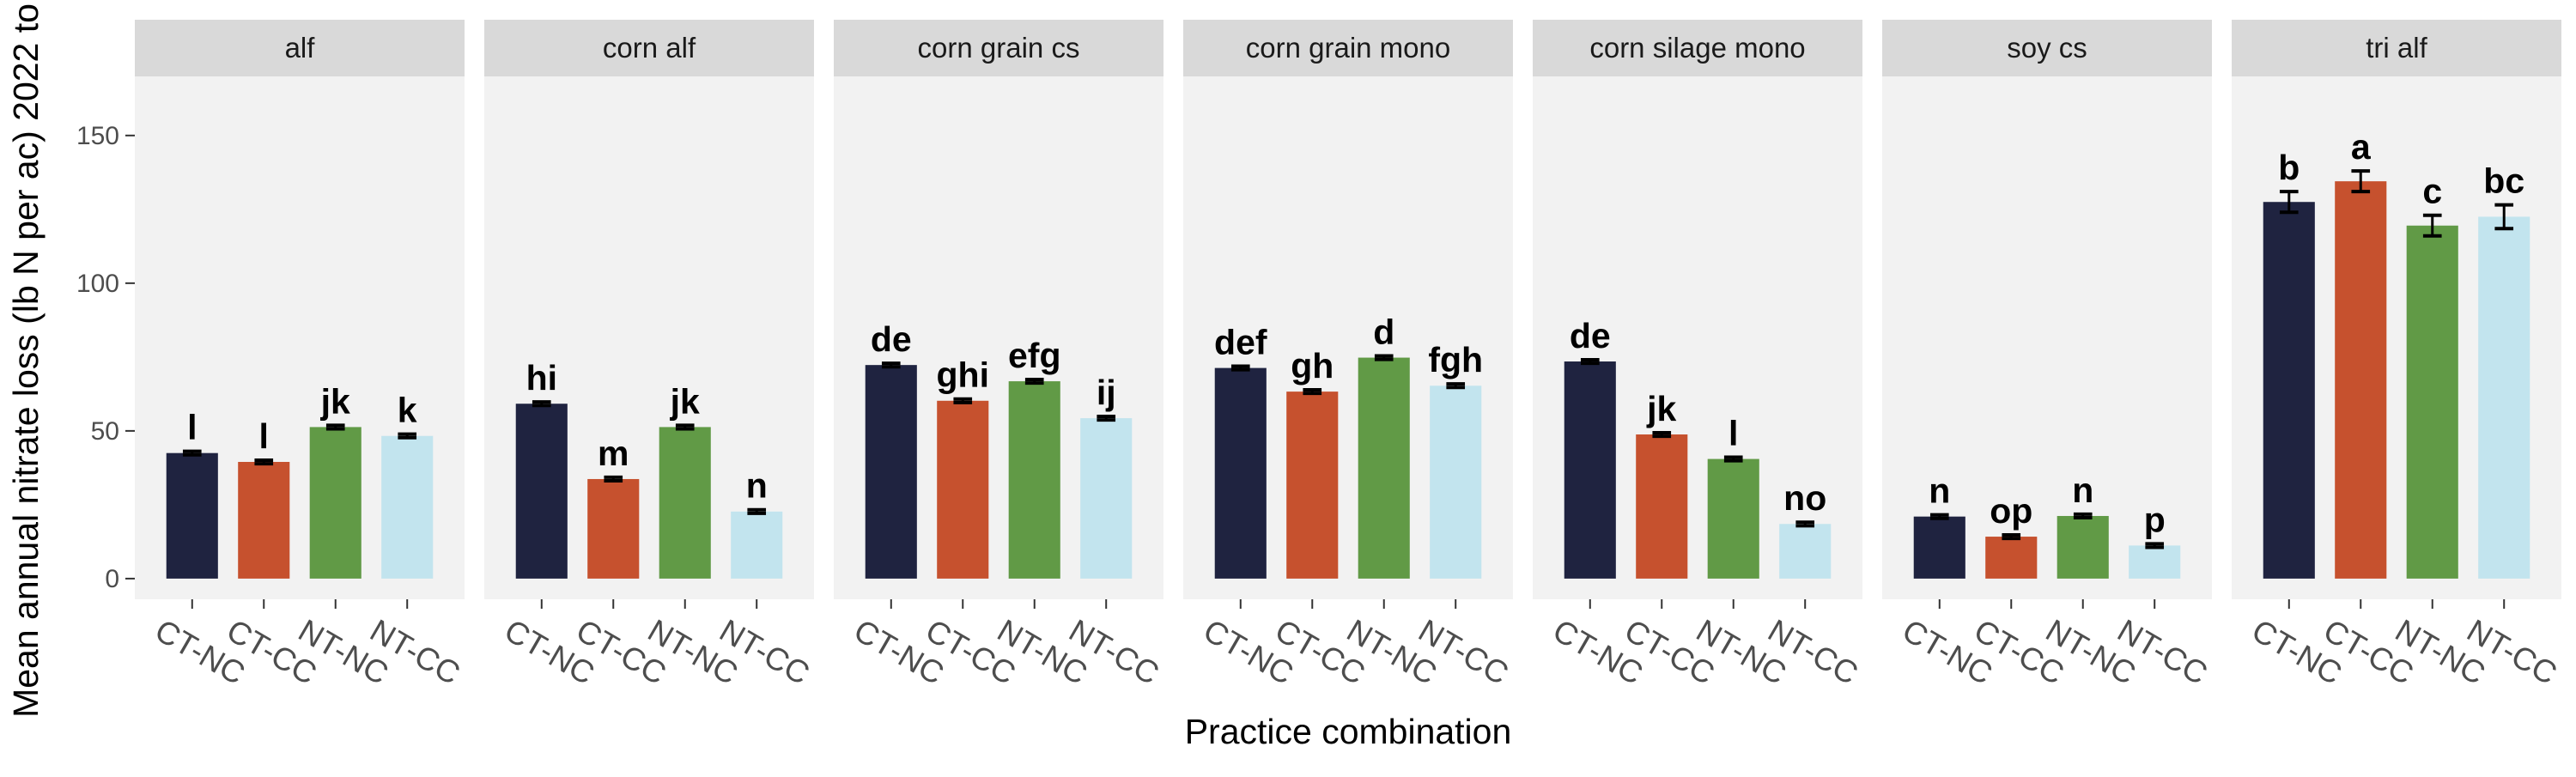 The width and height of the screenshot is (2576, 777). Describe the element at coordinates (98, 284) in the screenshot. I see `y-tick-label: 100` at that location.